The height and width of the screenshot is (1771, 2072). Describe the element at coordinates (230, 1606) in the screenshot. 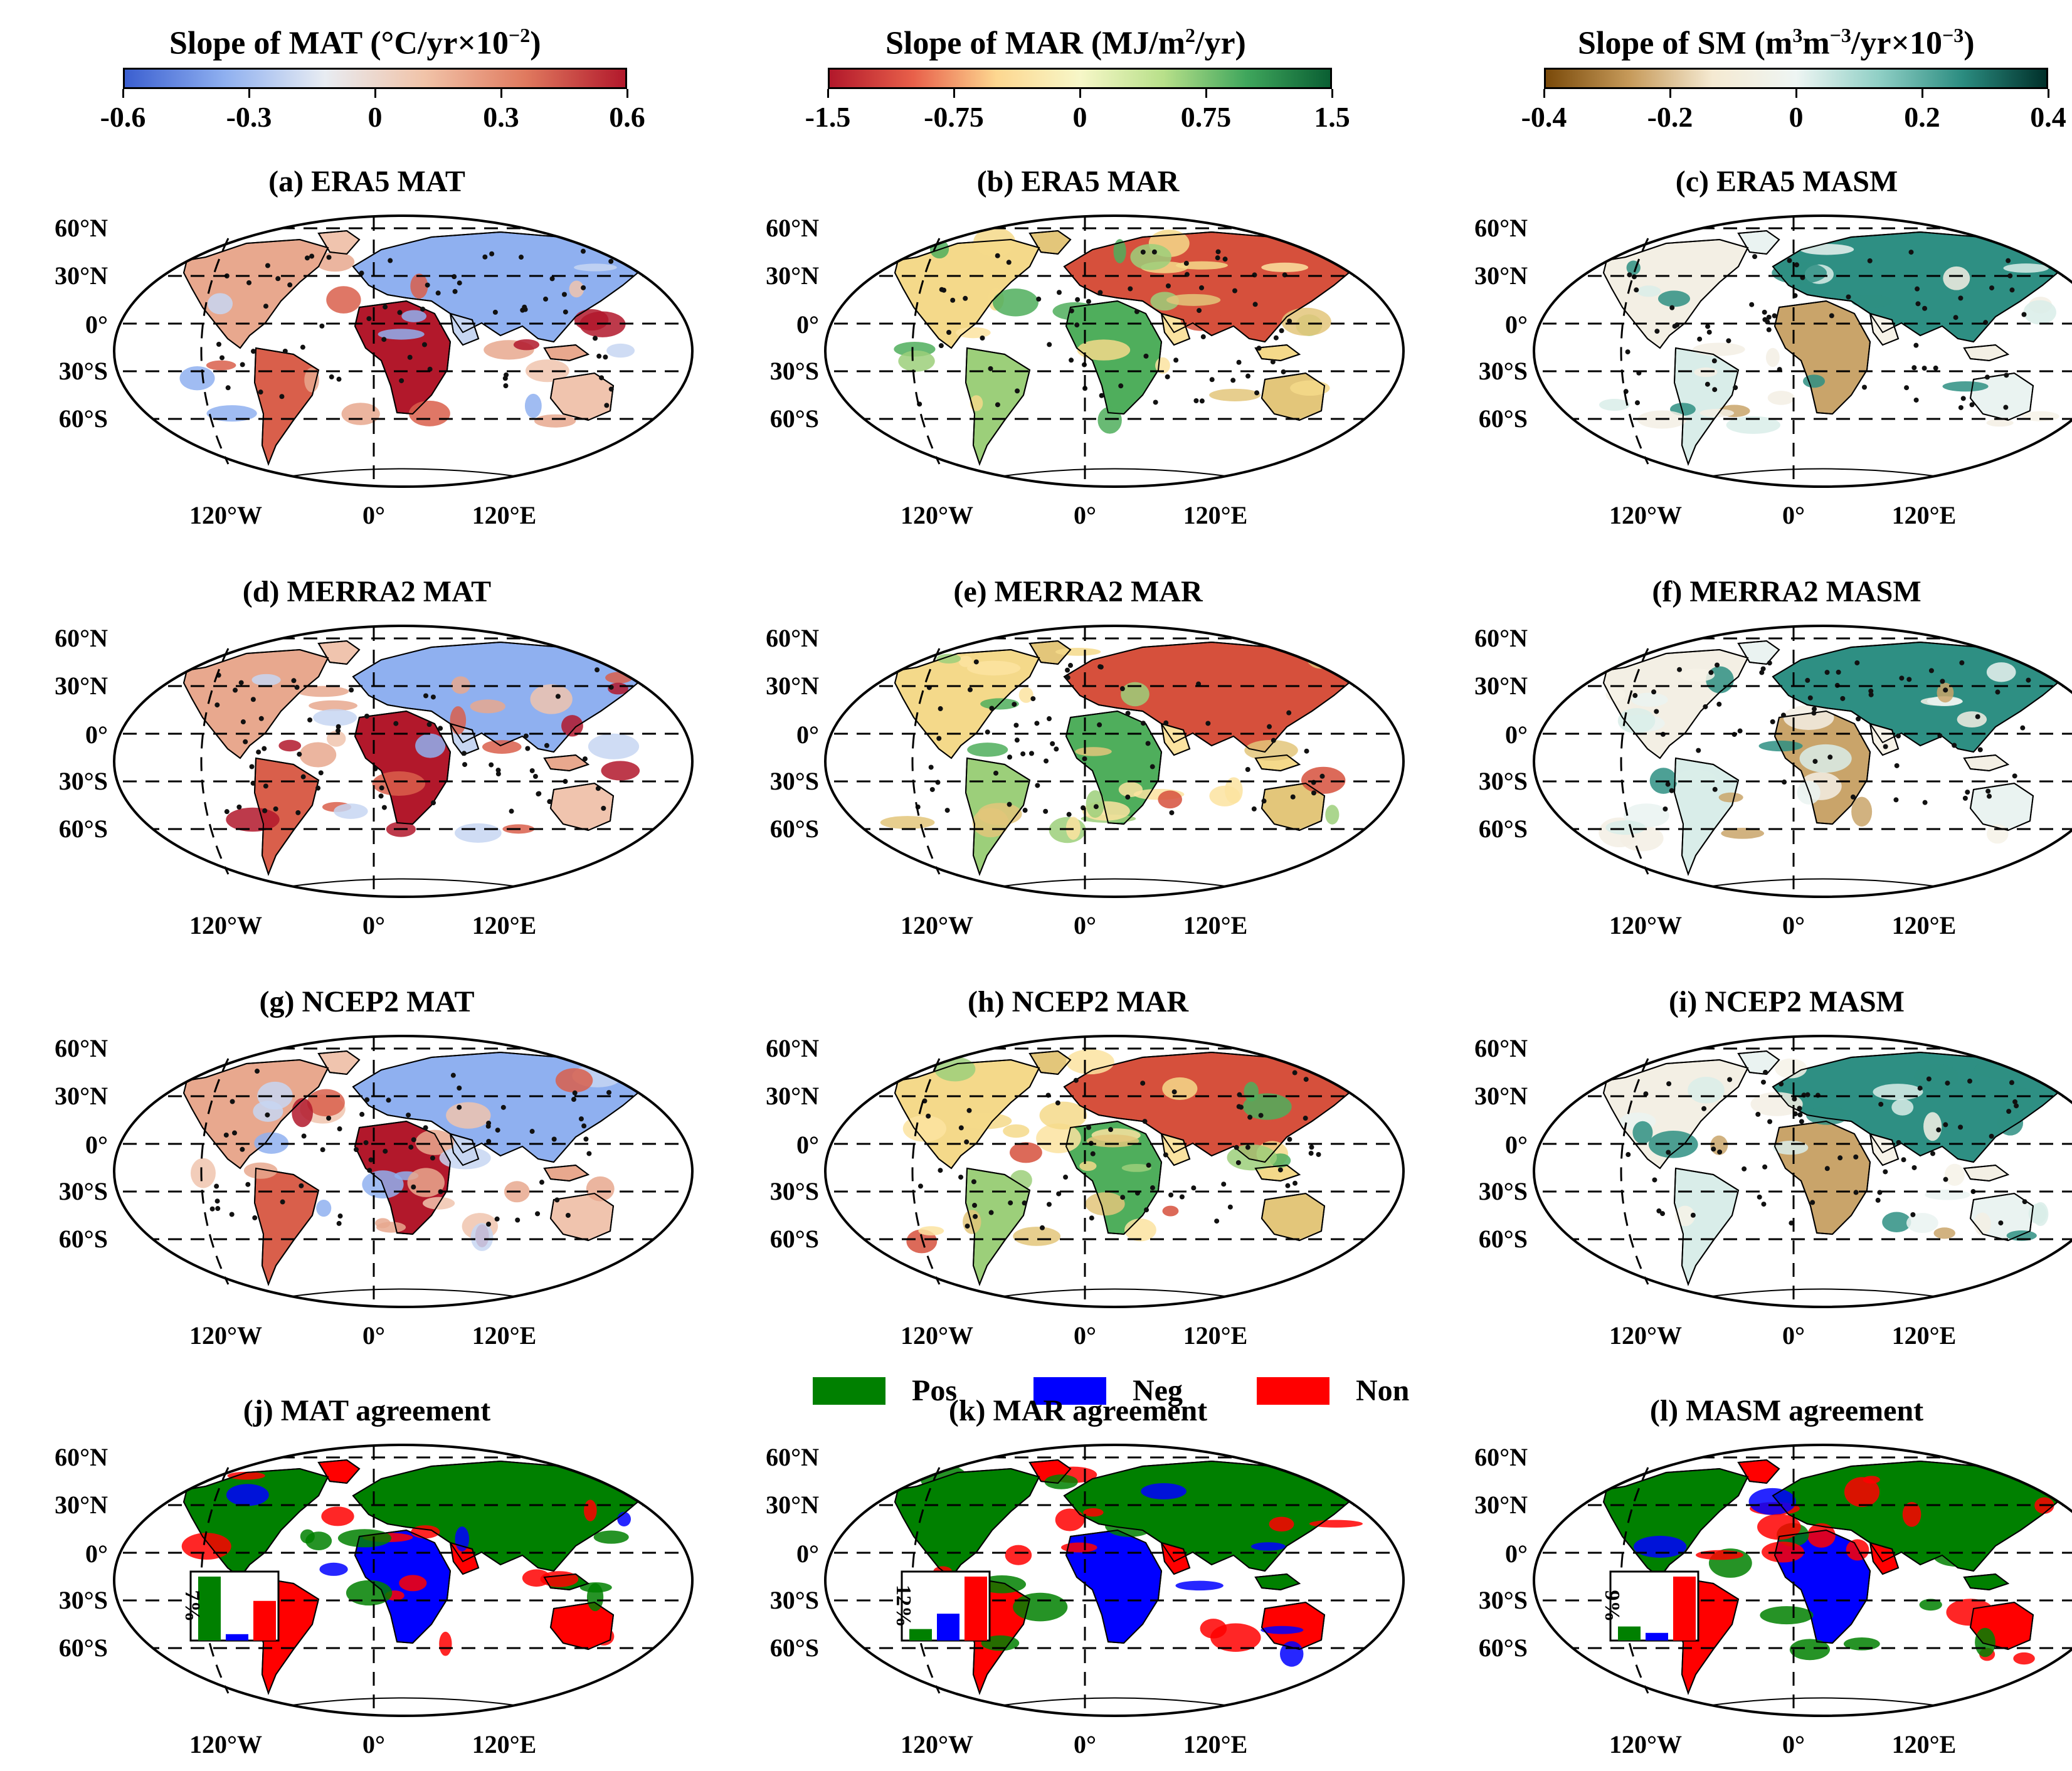

I see `inset-bar-chart: 7%` at that location.